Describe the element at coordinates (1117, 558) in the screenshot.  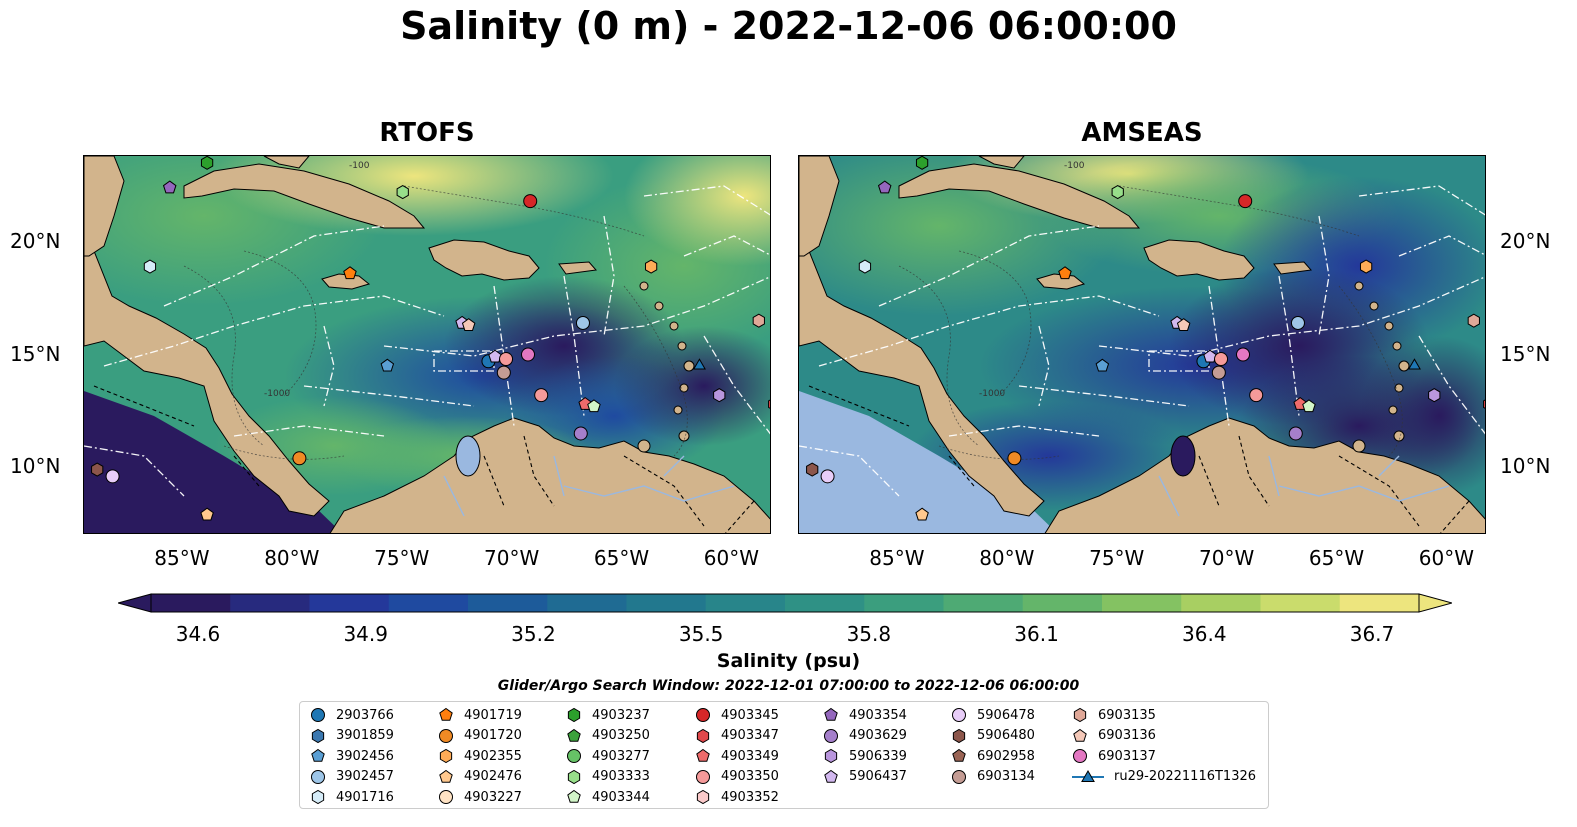
I see `x-tick-label: 75°W` at that location.